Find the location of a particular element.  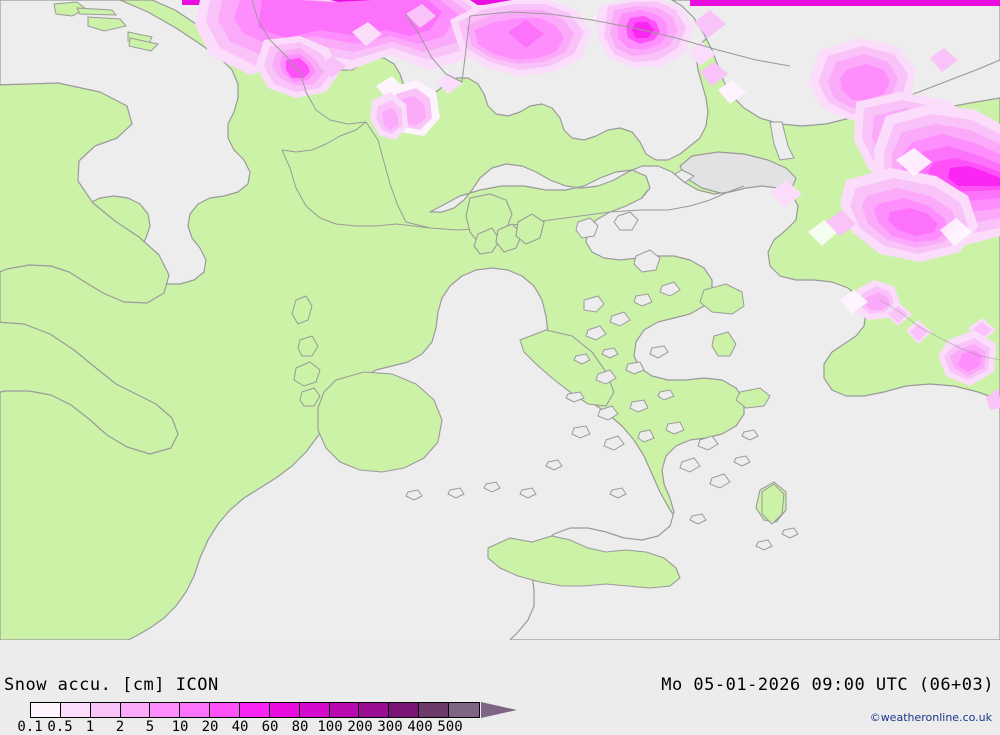

colorbar-tick-60: 60 is located at coordinates (270, 727).